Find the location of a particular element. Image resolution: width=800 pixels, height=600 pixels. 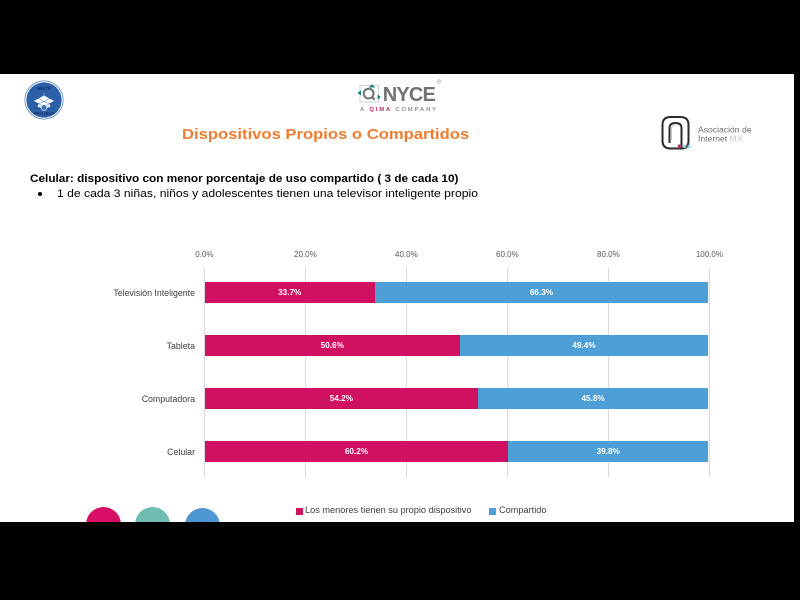

svg-text: WHITE is located at coordinates (44, 88).